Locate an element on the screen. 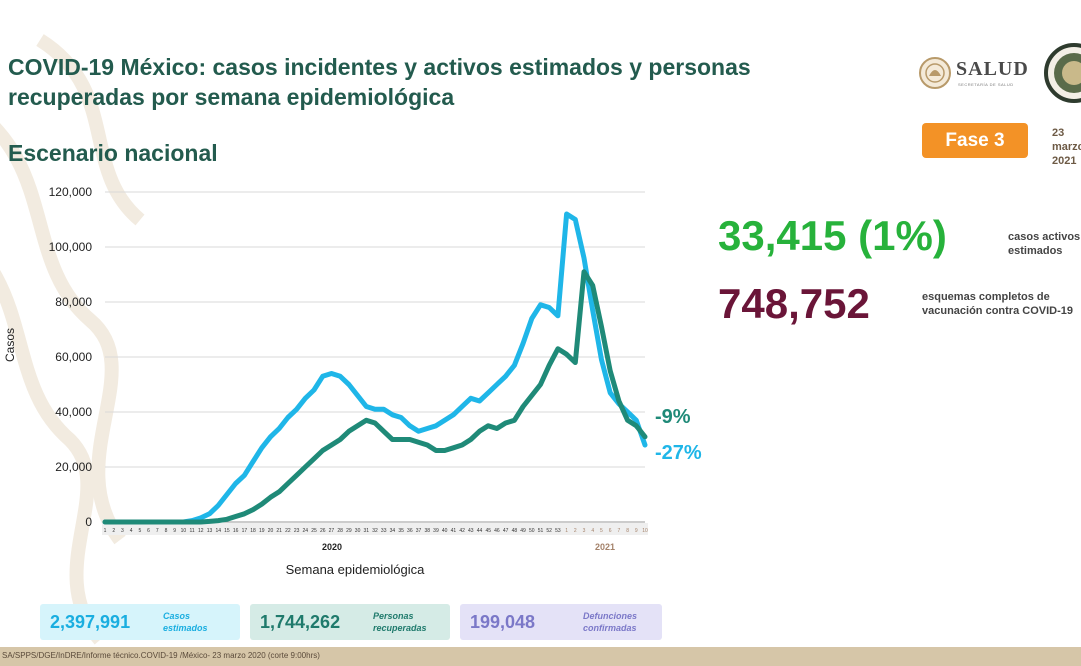  x-tick-label: 29 is located at coordinates (349, 531).